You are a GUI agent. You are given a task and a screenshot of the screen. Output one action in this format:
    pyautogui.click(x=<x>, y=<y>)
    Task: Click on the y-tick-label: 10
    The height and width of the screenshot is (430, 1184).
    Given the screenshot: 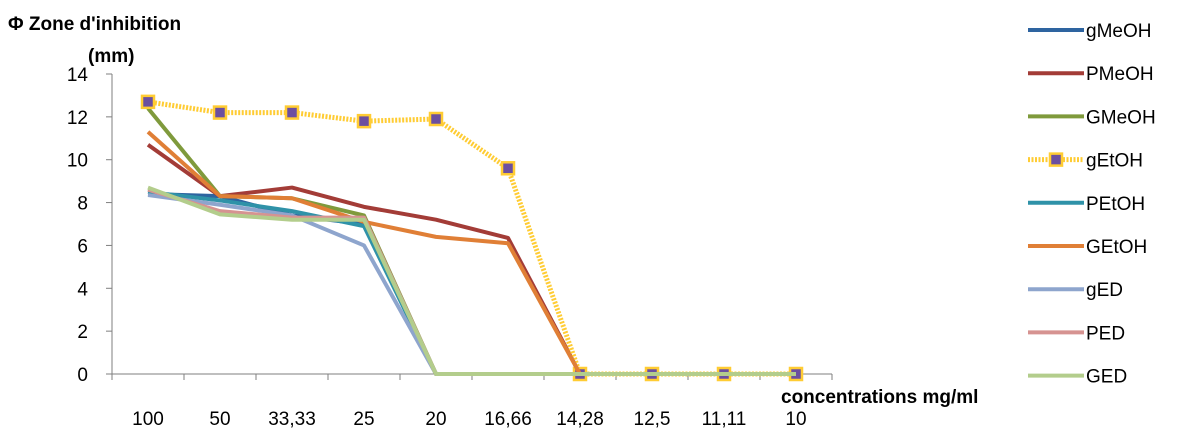 What is the action you would take?
    pyautogui.click(x=77, y=161)
    